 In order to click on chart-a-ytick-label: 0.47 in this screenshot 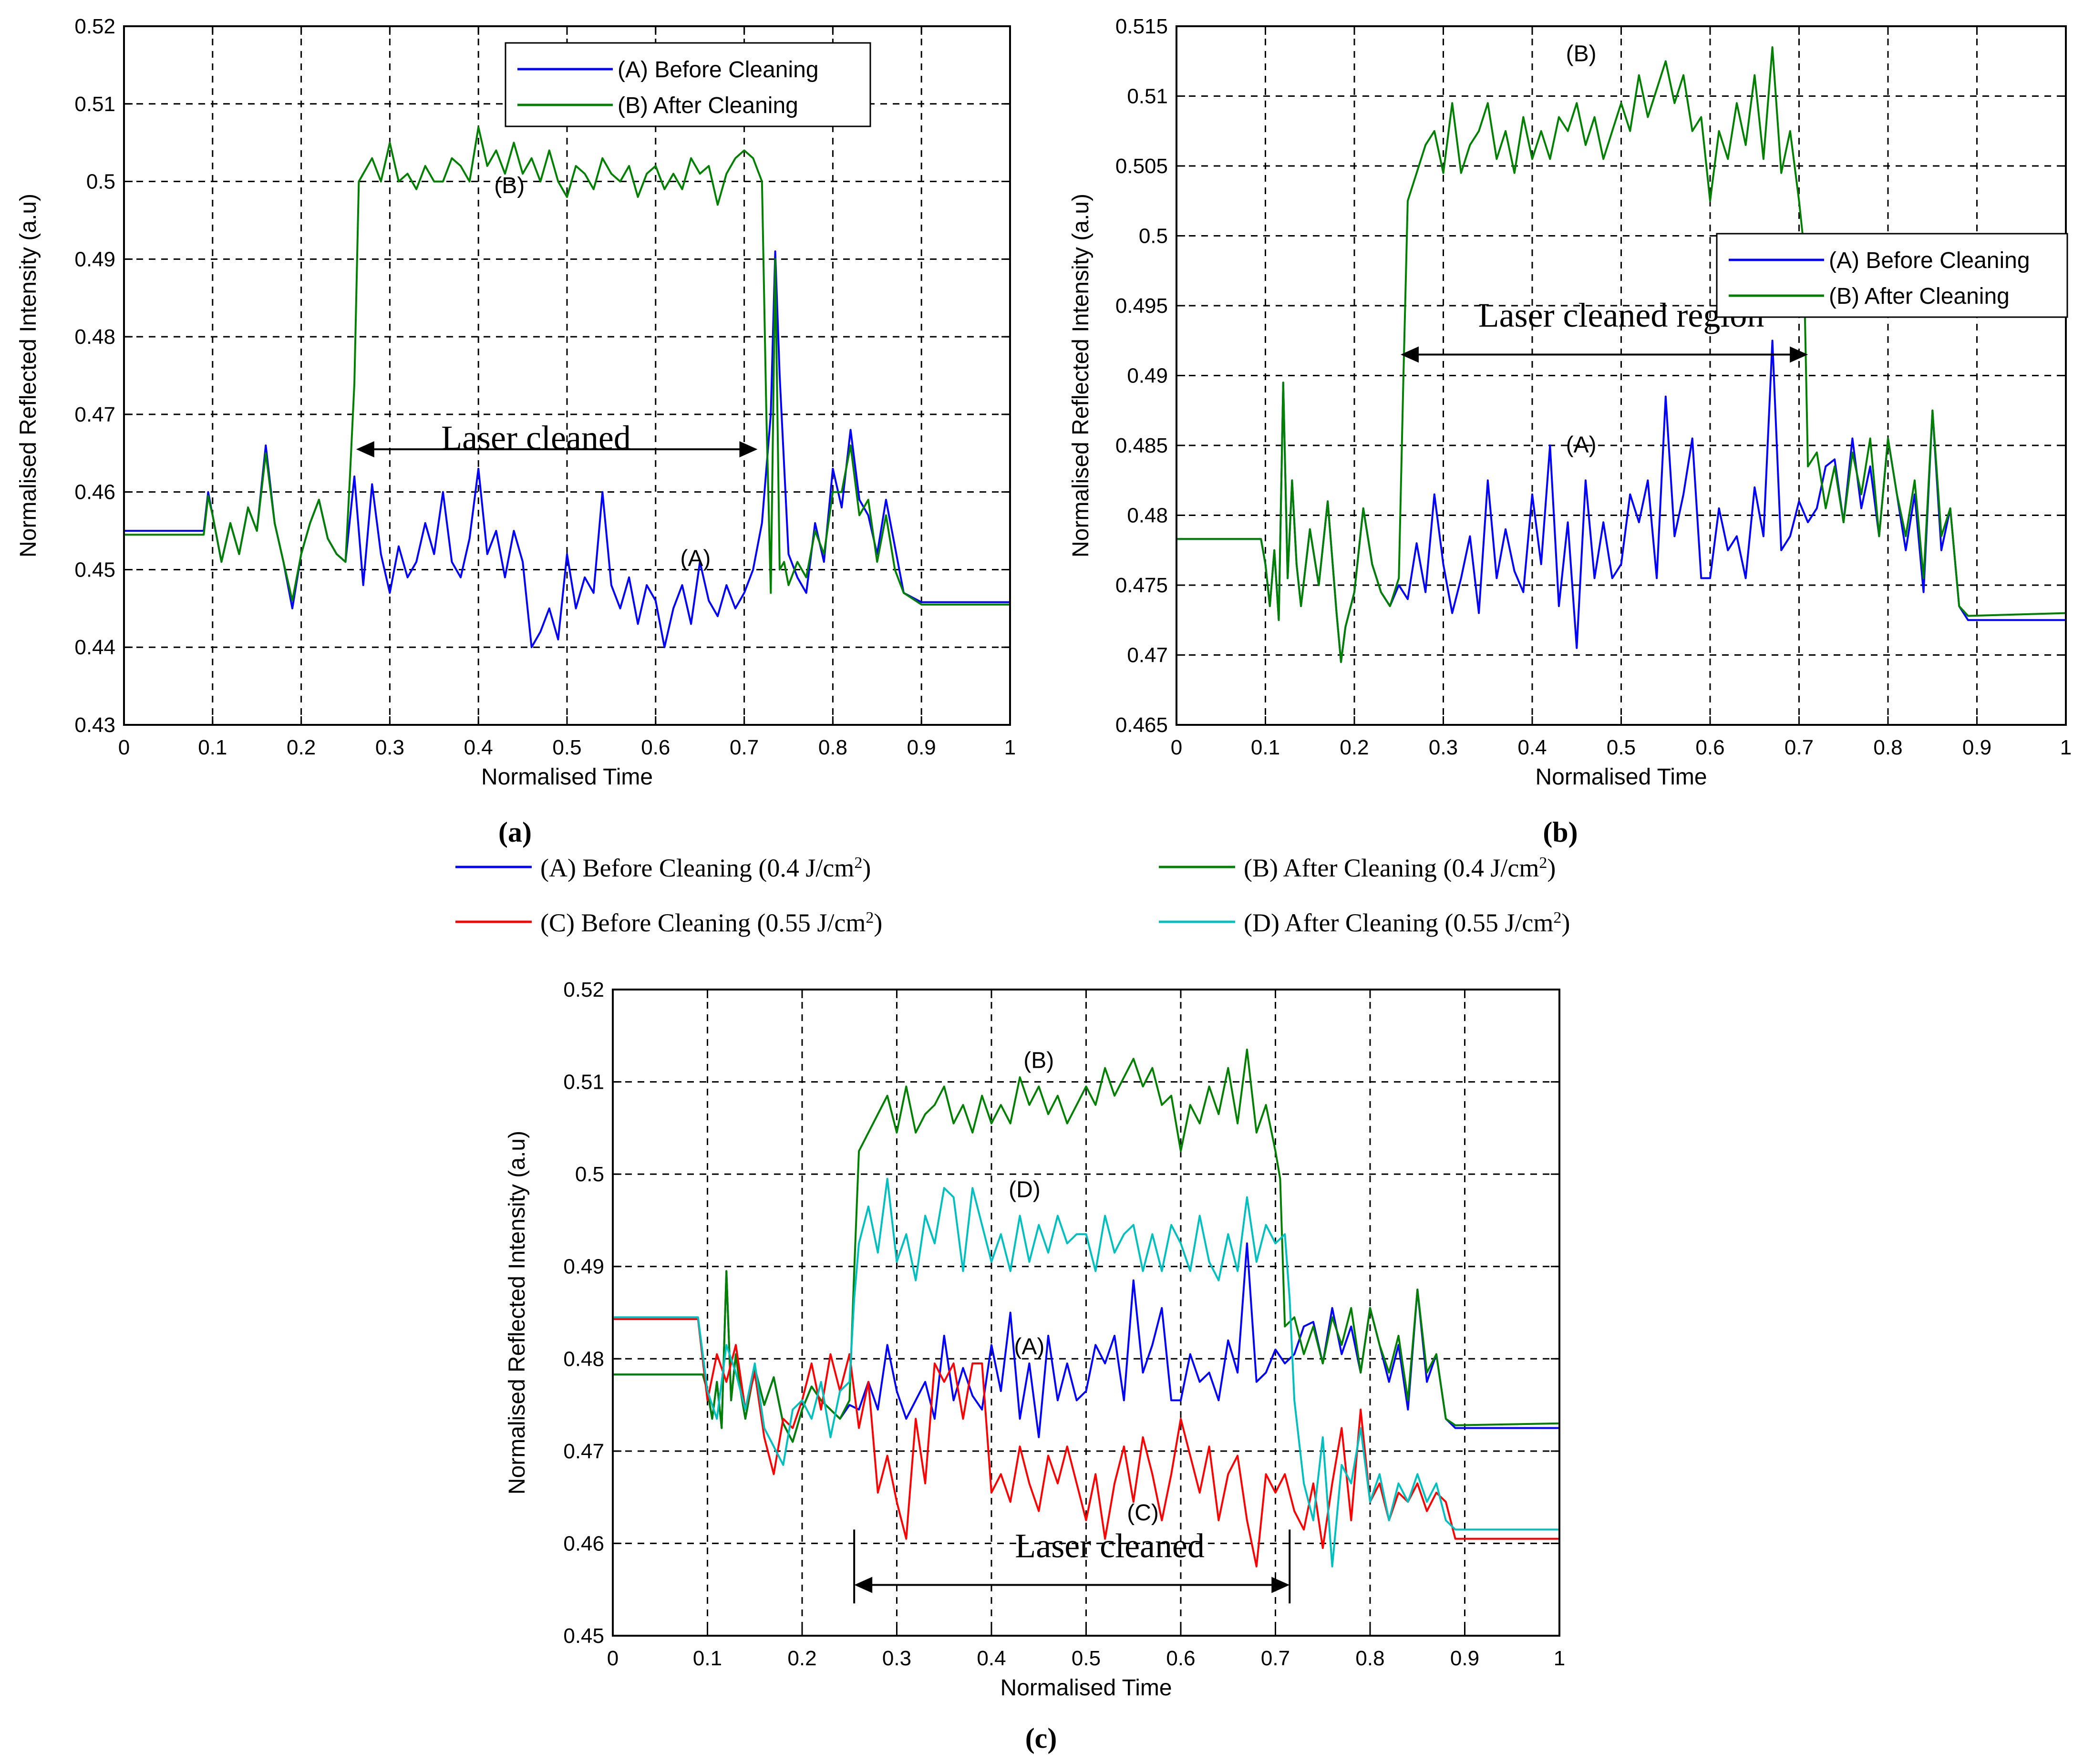, I will do `click(94, 414)`.